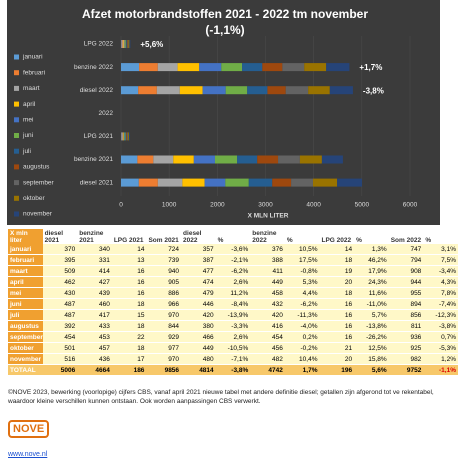 This screenshot has width=463, height=465. I want to click on table-cell: -3,8%, so click(440, 326).